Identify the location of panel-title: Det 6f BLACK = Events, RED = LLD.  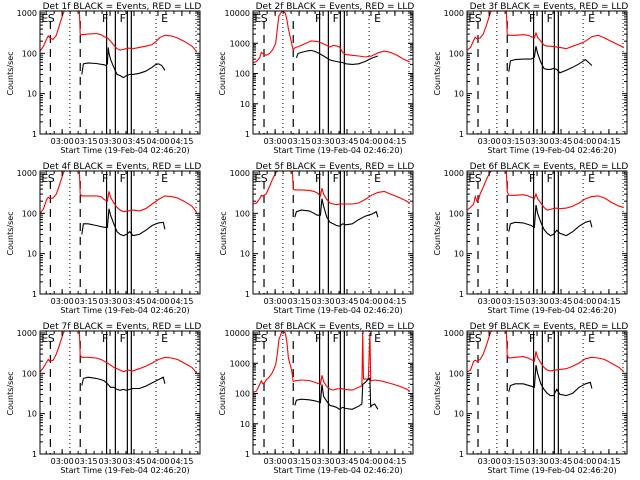
(549, 167).